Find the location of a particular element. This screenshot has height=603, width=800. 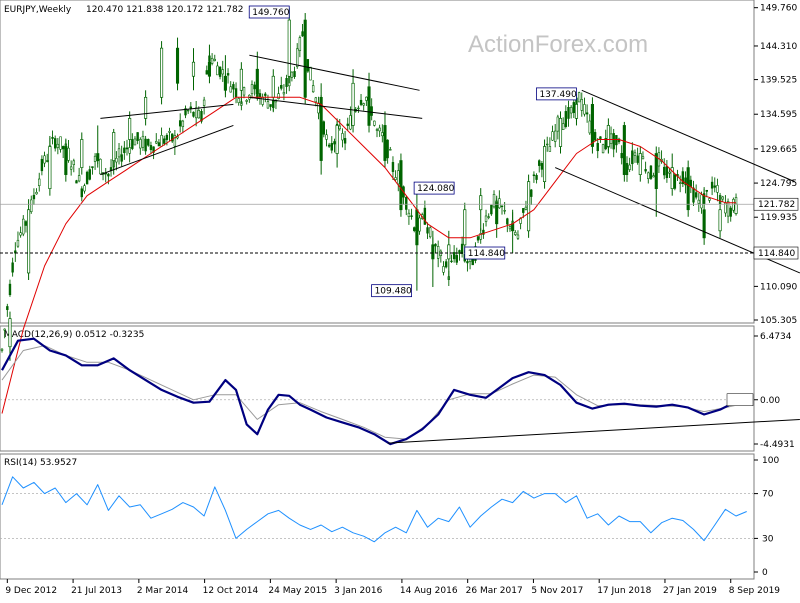

rsi-y-tick-label: 100 is located at coordinates (770, 461).